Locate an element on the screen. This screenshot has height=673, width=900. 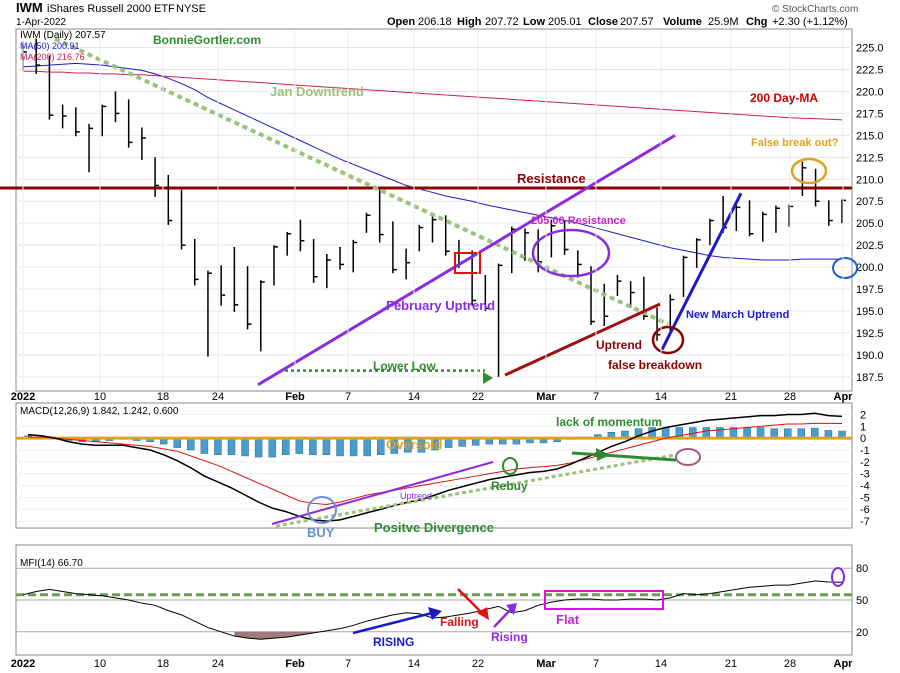
x-tick-label-bottom: 22 is located at coordinates (478, 664).